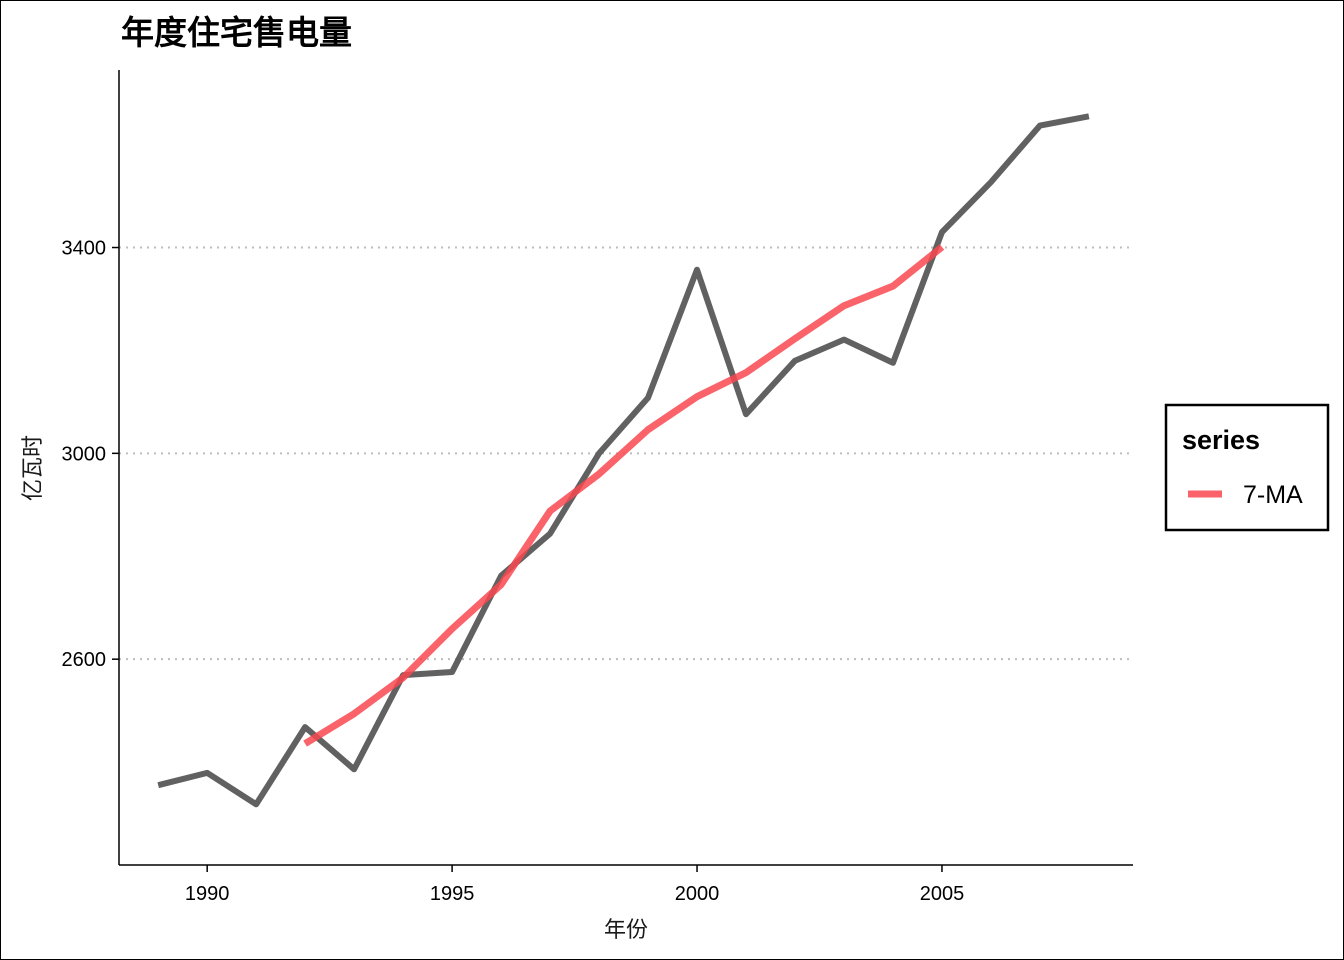  What do you see at coordinates (84, 660) in the screenshot?
I see `y-tick-label-2600: 2600` at bounding box center [84, 660].